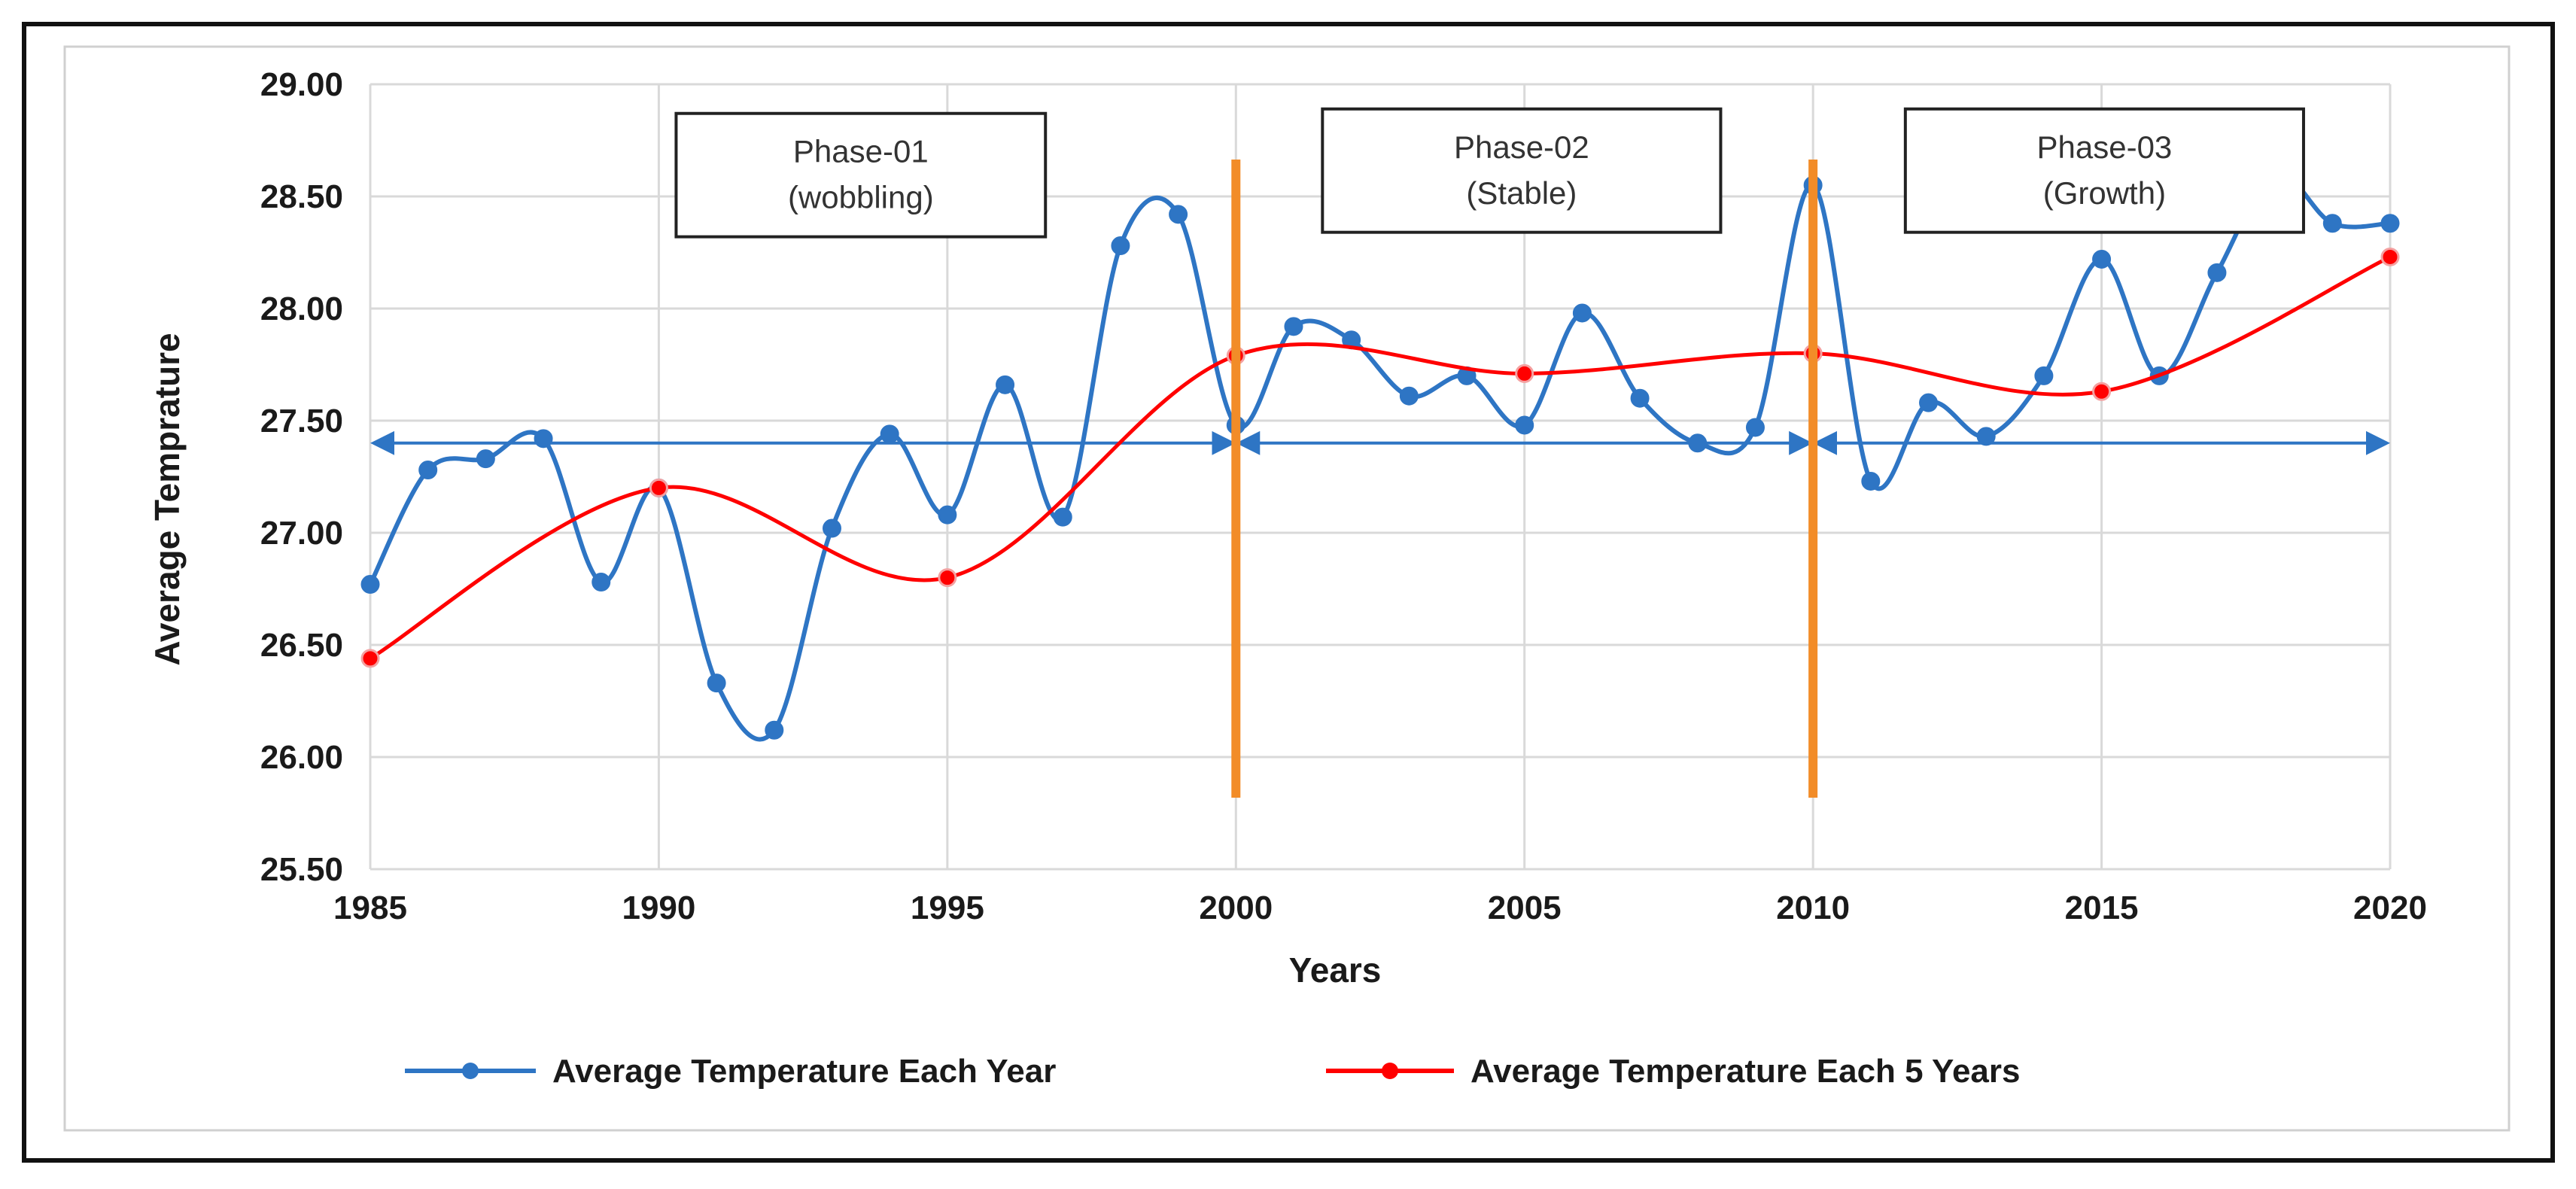  Describe the element at coordinates (1525, 907) in the screenshot. I see `x-tick-label: 2005` at that location.